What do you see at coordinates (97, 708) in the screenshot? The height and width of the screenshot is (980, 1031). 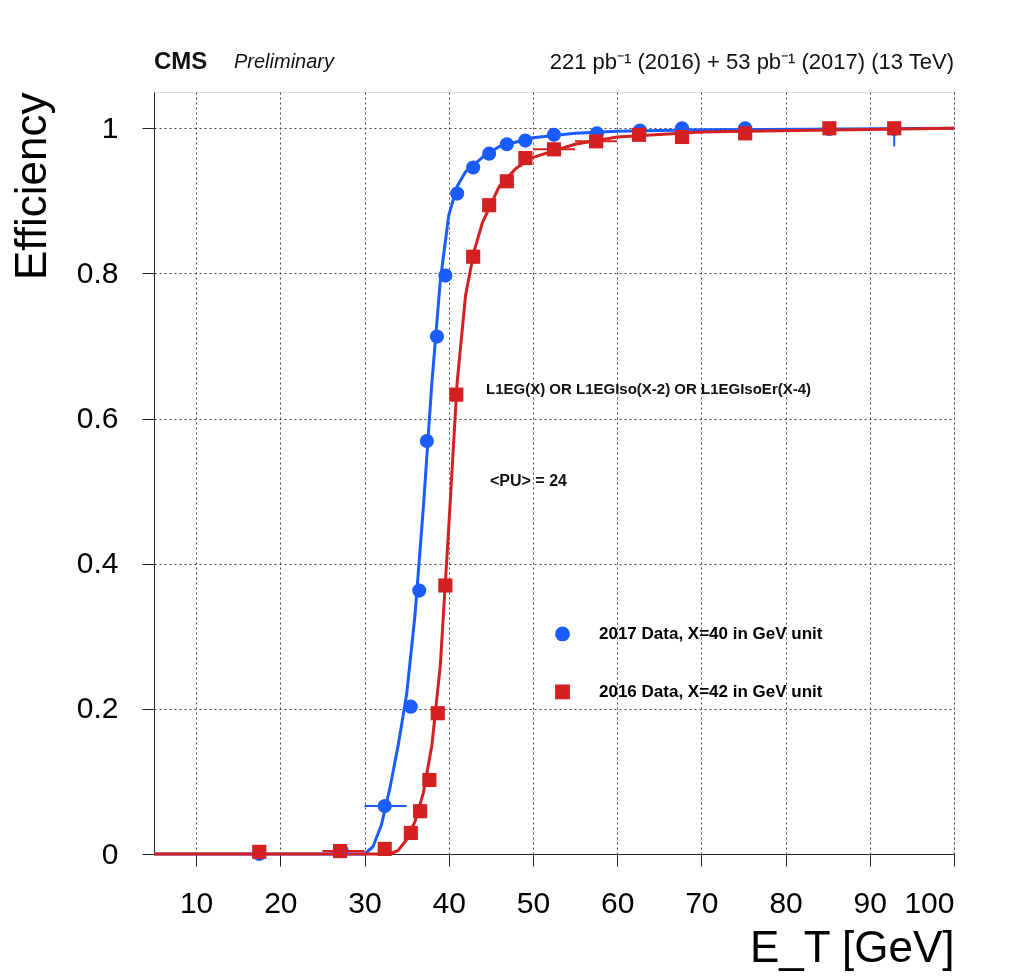 I see `y-tick-label: 0.2` at bounding box center [97, 708].